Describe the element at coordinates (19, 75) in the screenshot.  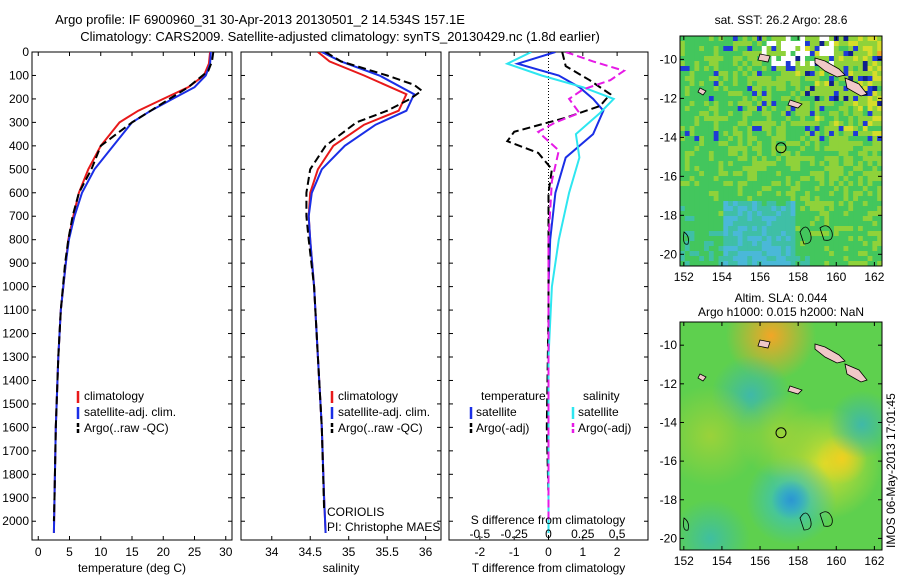
I see `y-tick-label: 100` at that location.